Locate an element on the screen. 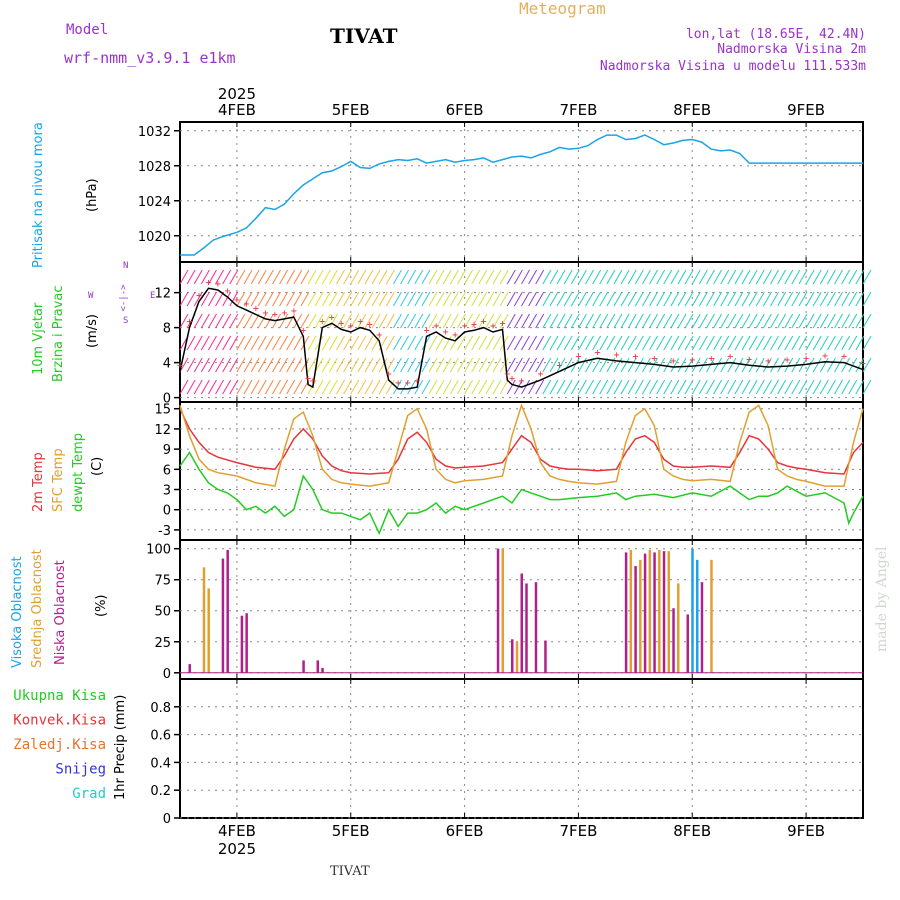  cloud-ylabel-2: Srednja Oblacnost is located at coordinates (37, 608).